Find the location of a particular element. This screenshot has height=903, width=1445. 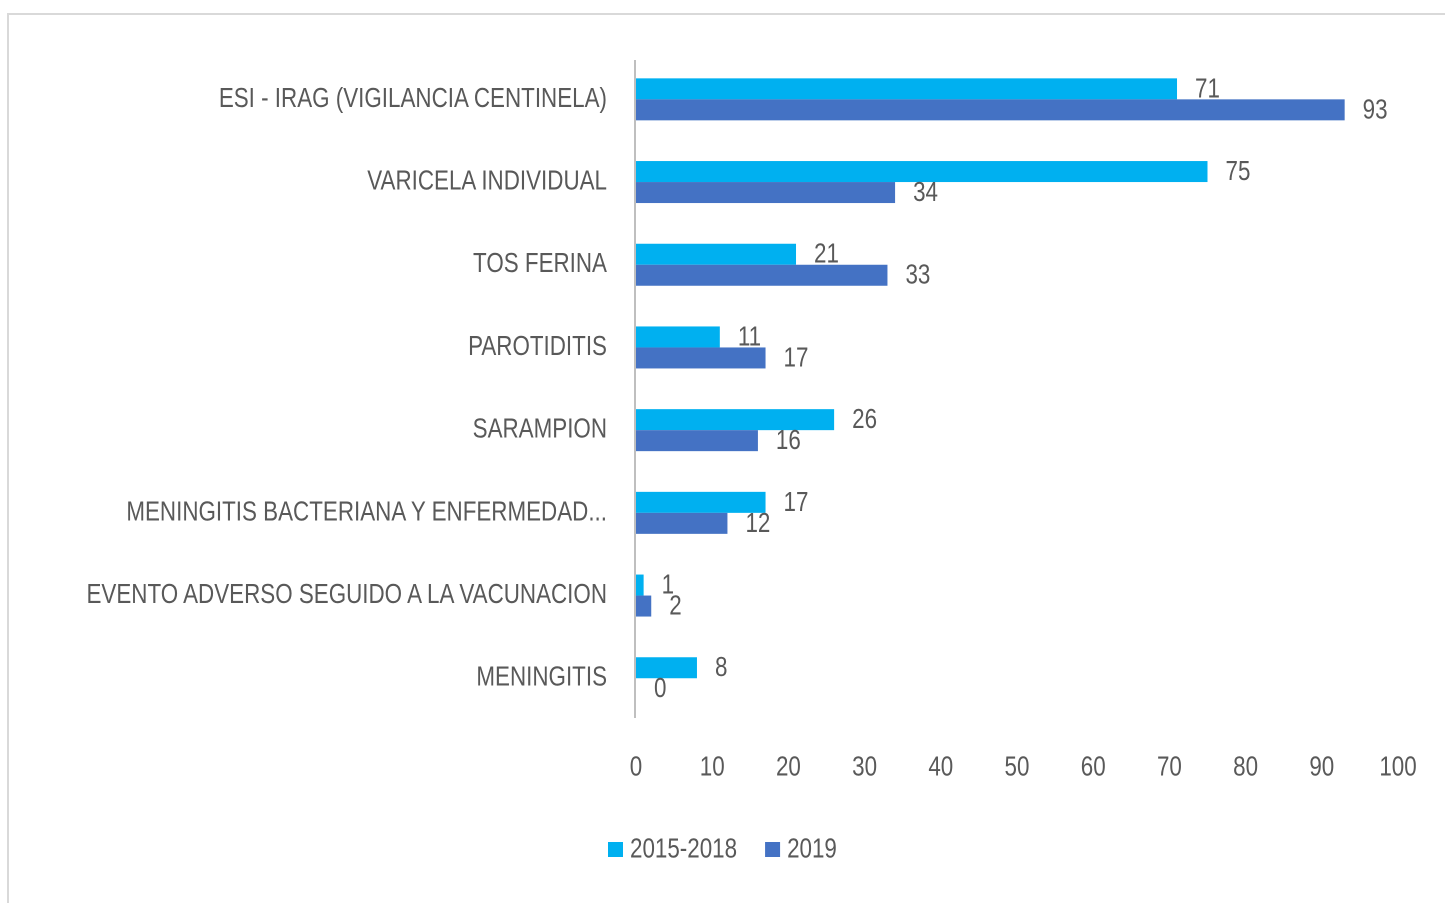

data-label: 71 is located at coordinates (1207, 88).